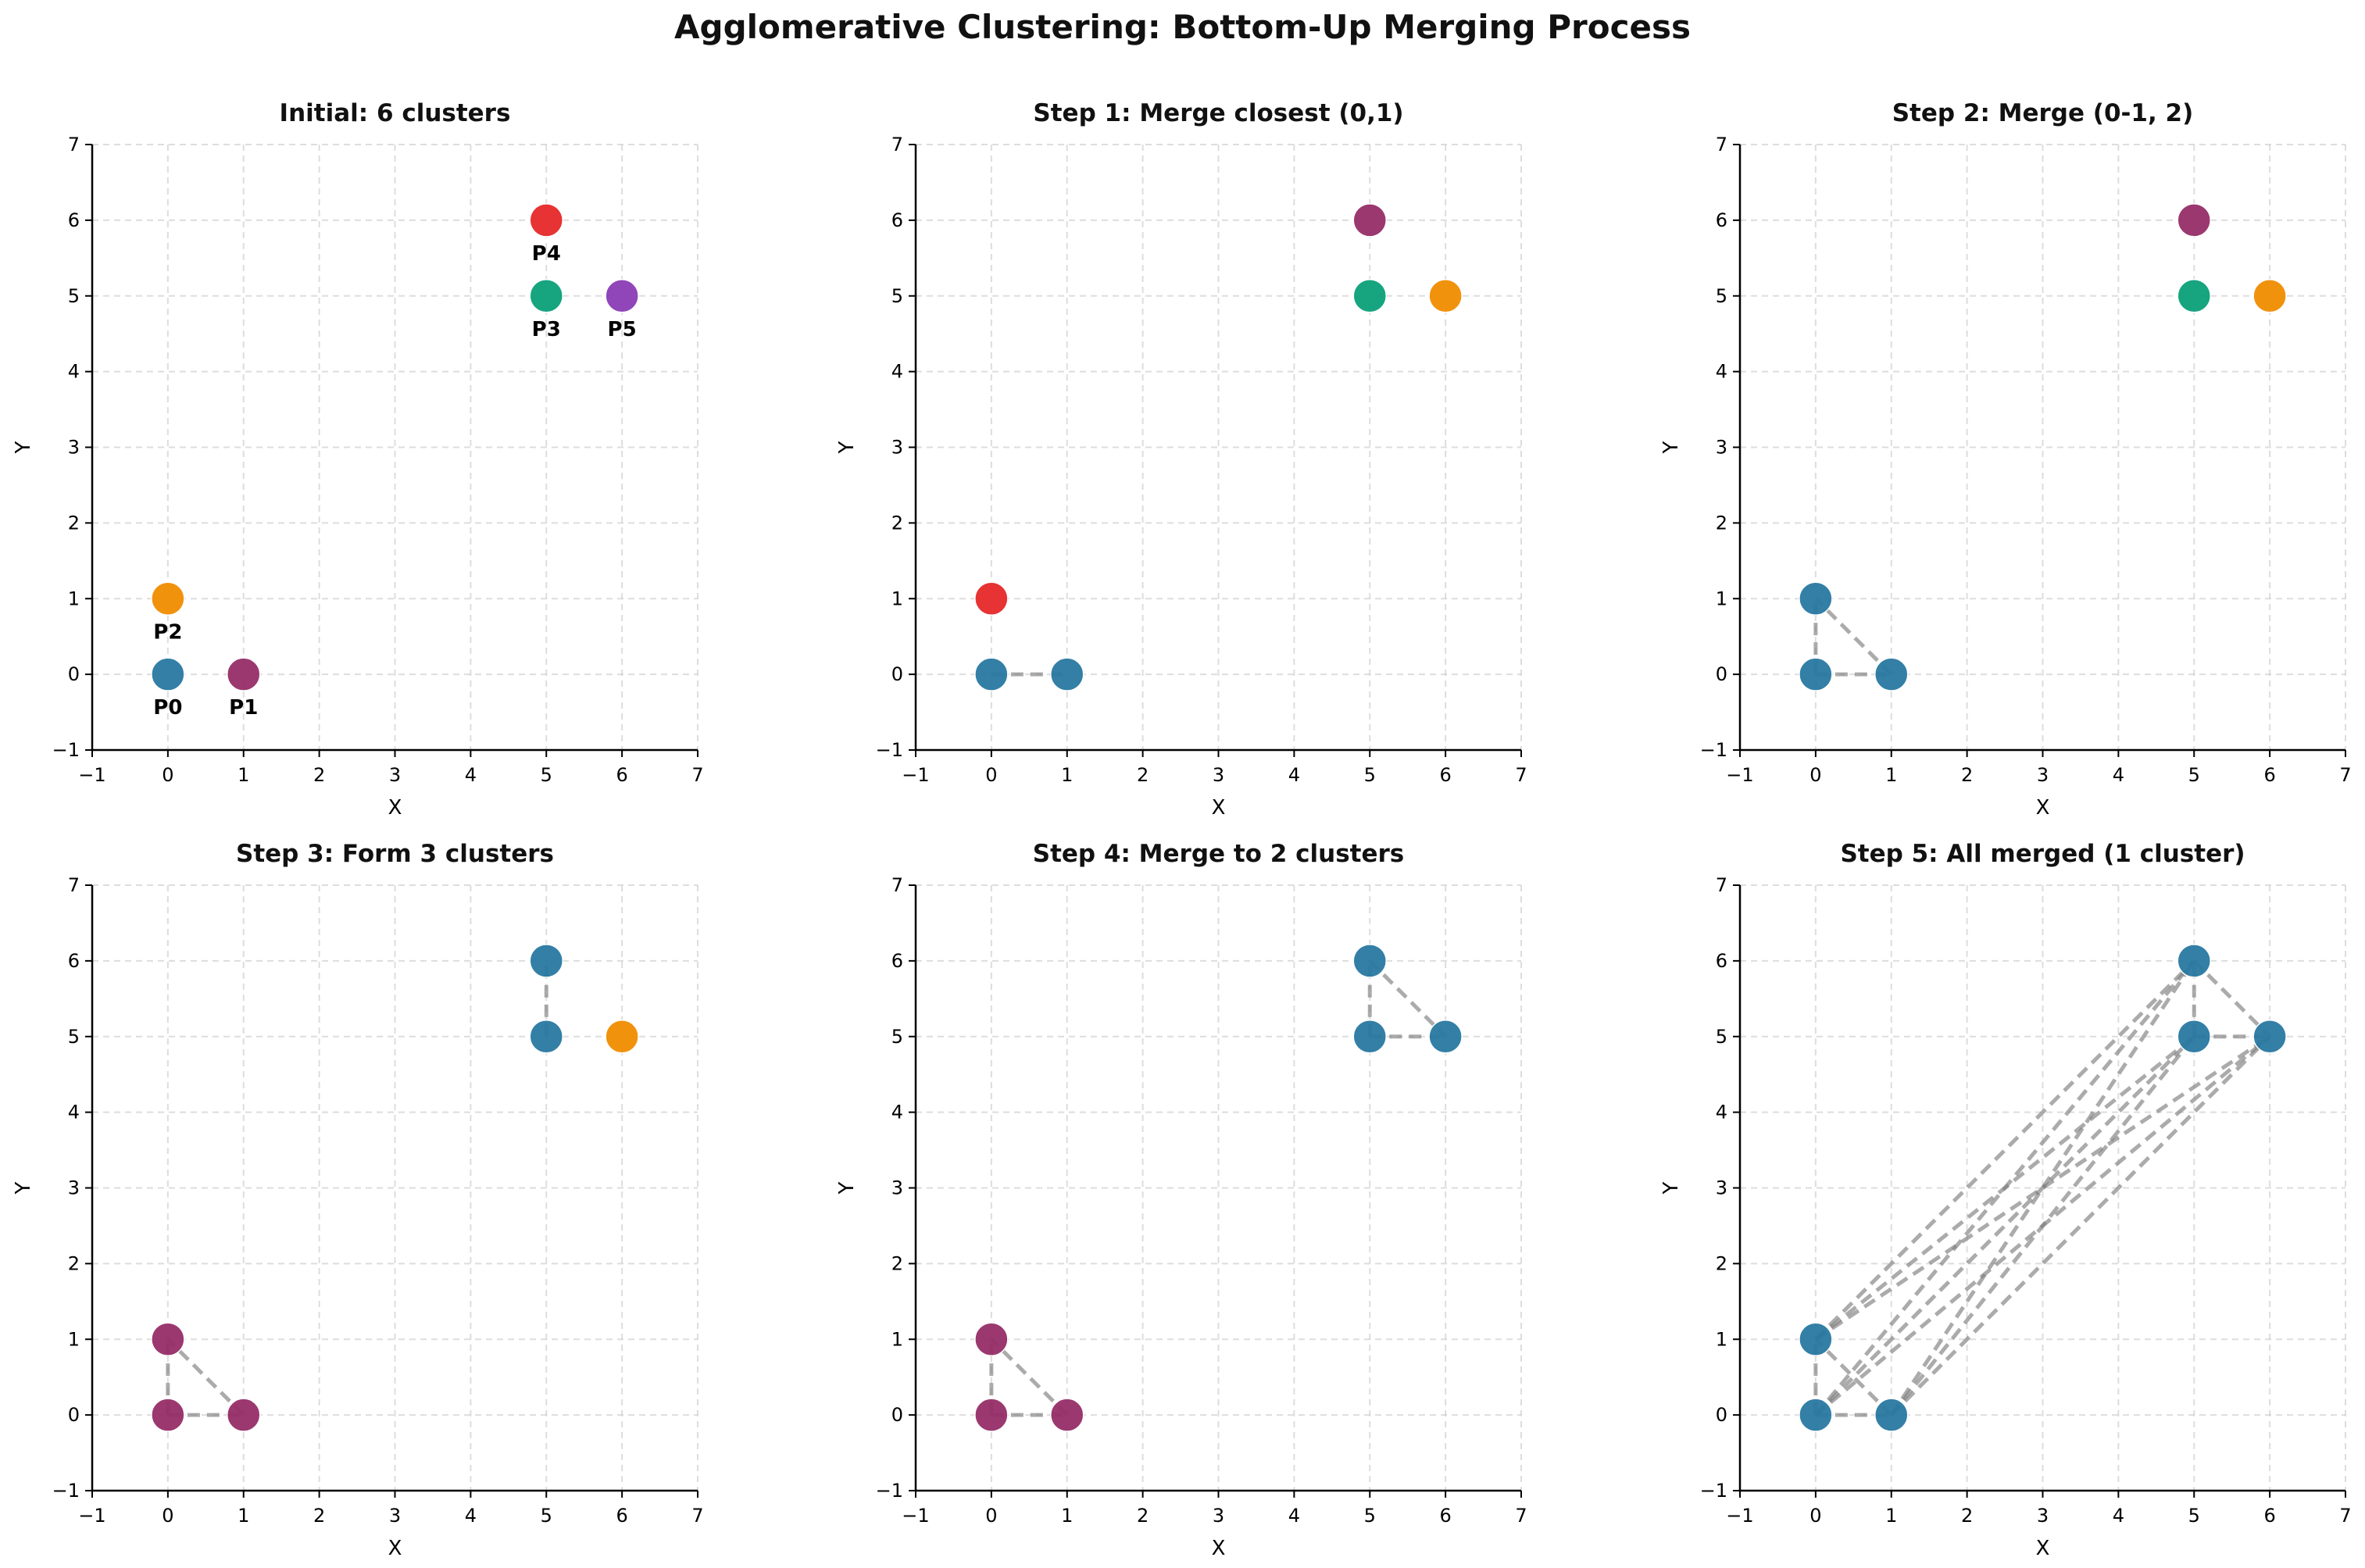 Image resolution: width=2365 pixels, height=1568 pixels. Describe the element at coordinates (66, 1491) in the screenshot. I see `y-tick-label: −1` at that location.